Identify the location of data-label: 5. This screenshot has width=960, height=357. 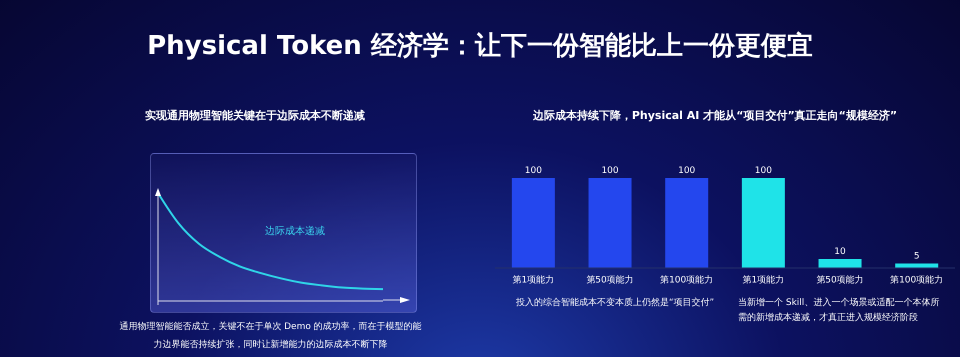
(917, 257).